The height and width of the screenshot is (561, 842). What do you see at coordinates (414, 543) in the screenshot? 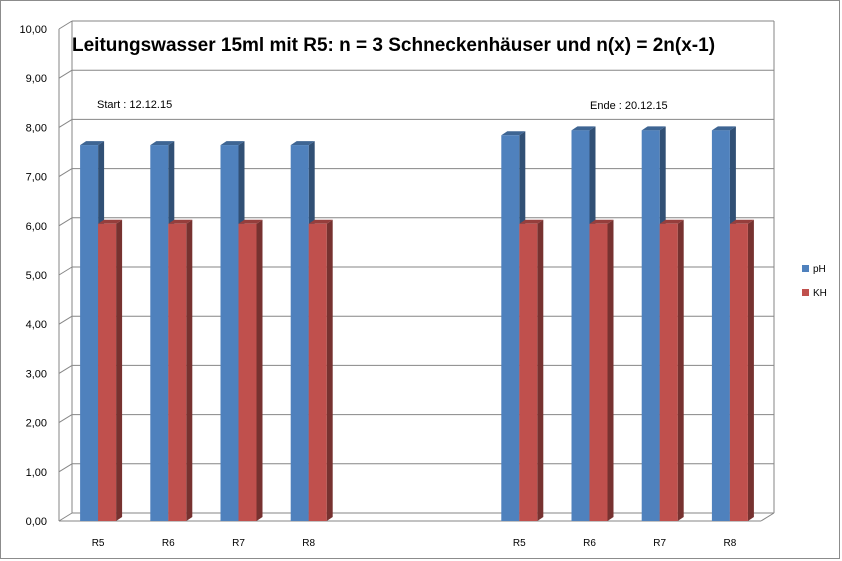
I see `x-axis-ticks: R5 R6 R7 R8 R5 R6 R7 R8` at bounding box center [414, 543].